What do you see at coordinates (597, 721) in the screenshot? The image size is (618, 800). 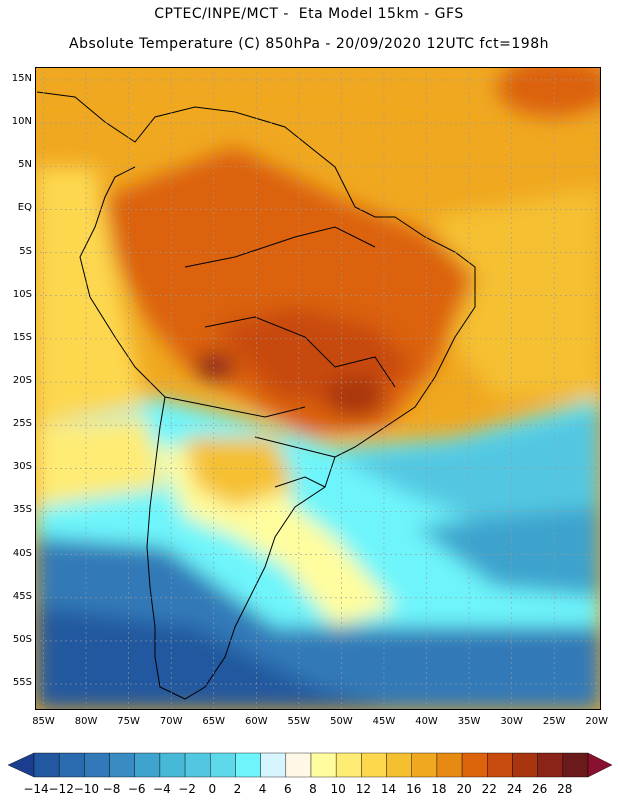 I see `longitude-tick-label: 20W` at bounding box center [597, 721].